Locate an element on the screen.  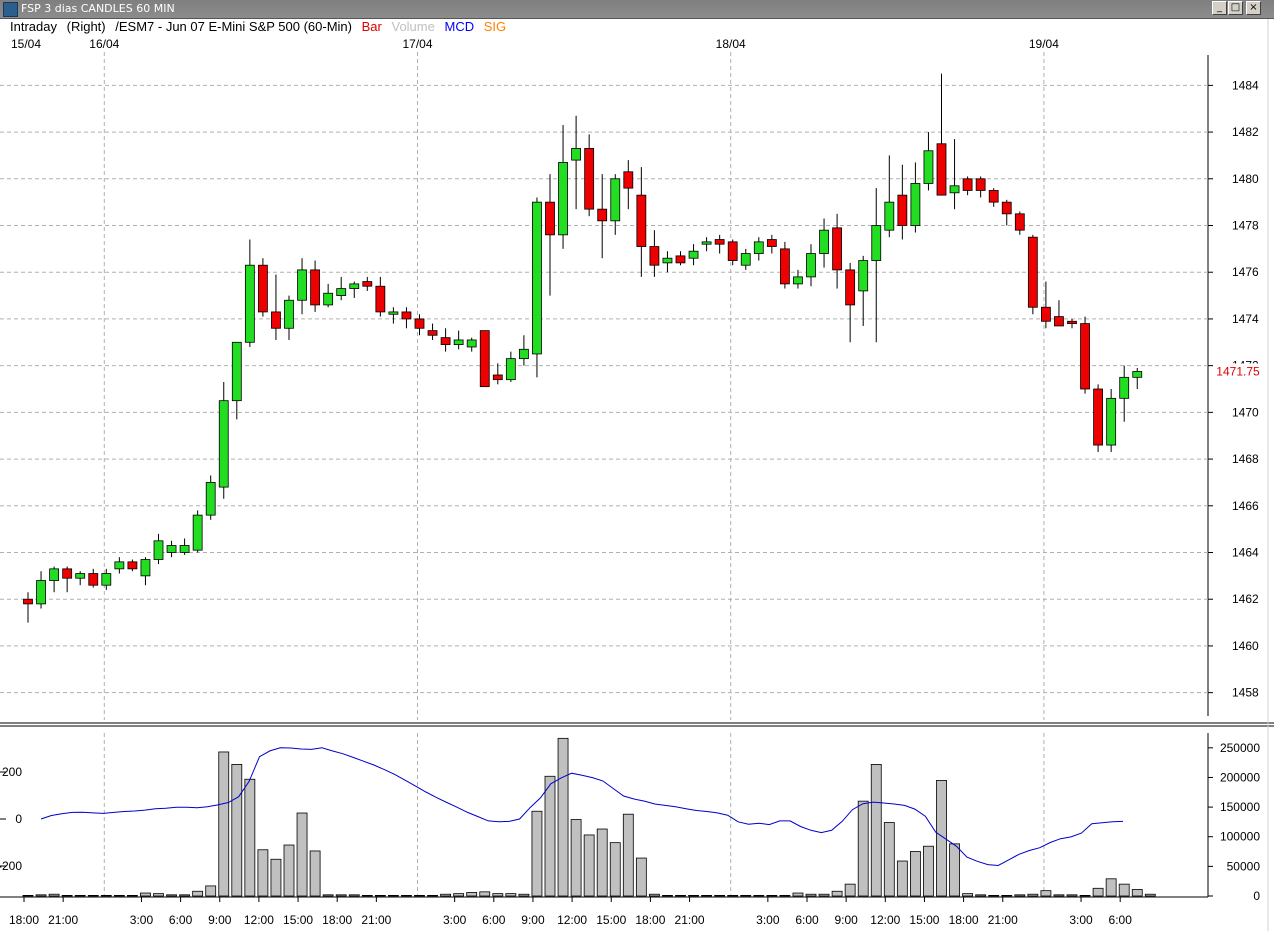
volume-tick-label: 0 is located at coordinates (1256, 896).